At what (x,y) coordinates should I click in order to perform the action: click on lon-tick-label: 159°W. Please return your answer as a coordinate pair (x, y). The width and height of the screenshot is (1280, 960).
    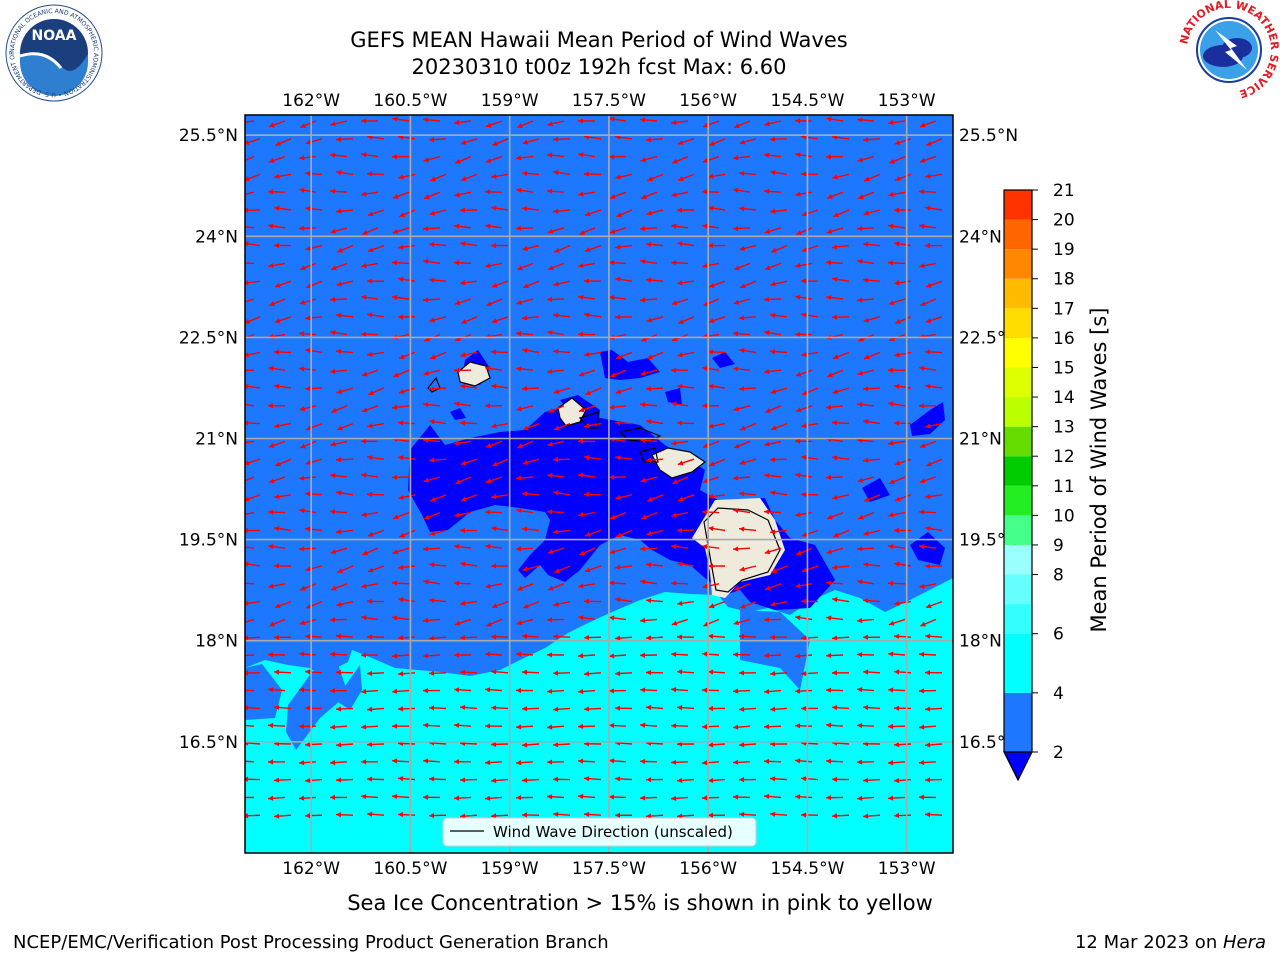
    Looking at the image, I should click on (510, 869).